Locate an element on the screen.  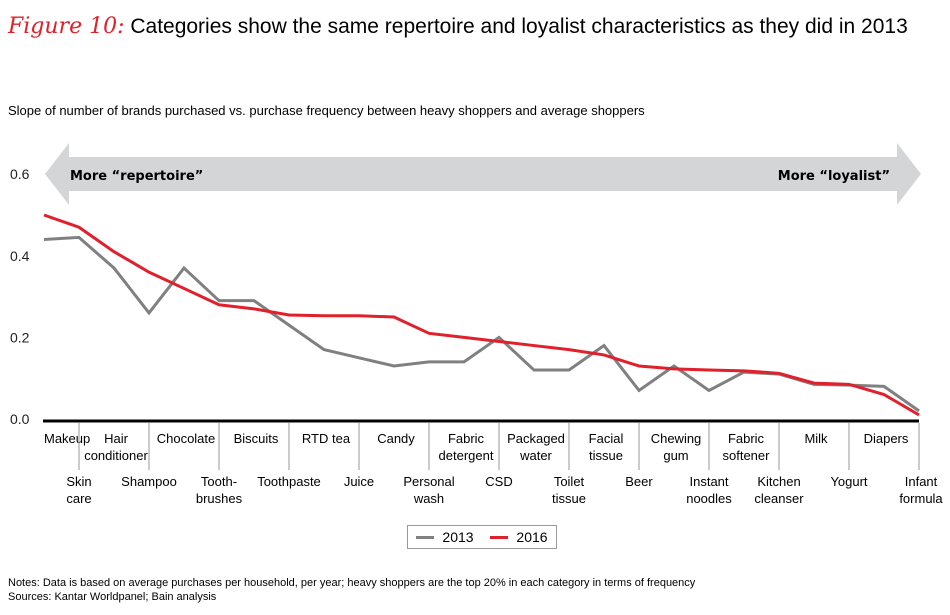
x-tick-label: Toilet is located at coordinates (569, 481).